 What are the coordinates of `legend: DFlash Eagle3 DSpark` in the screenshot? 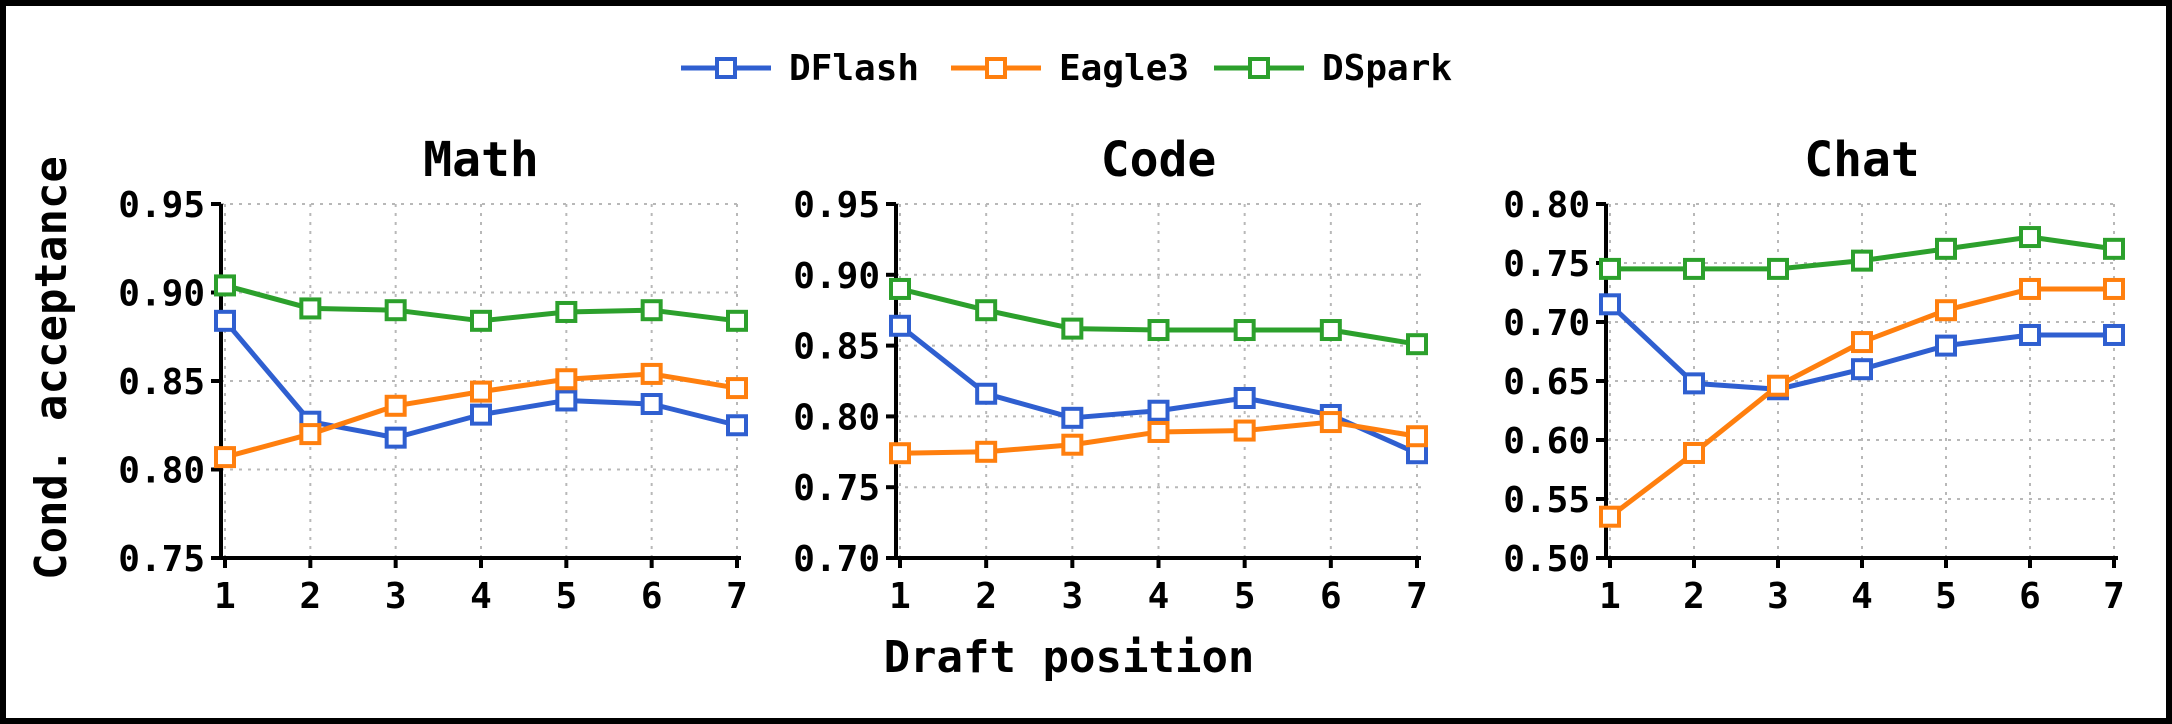 It's located at (1066, 68).